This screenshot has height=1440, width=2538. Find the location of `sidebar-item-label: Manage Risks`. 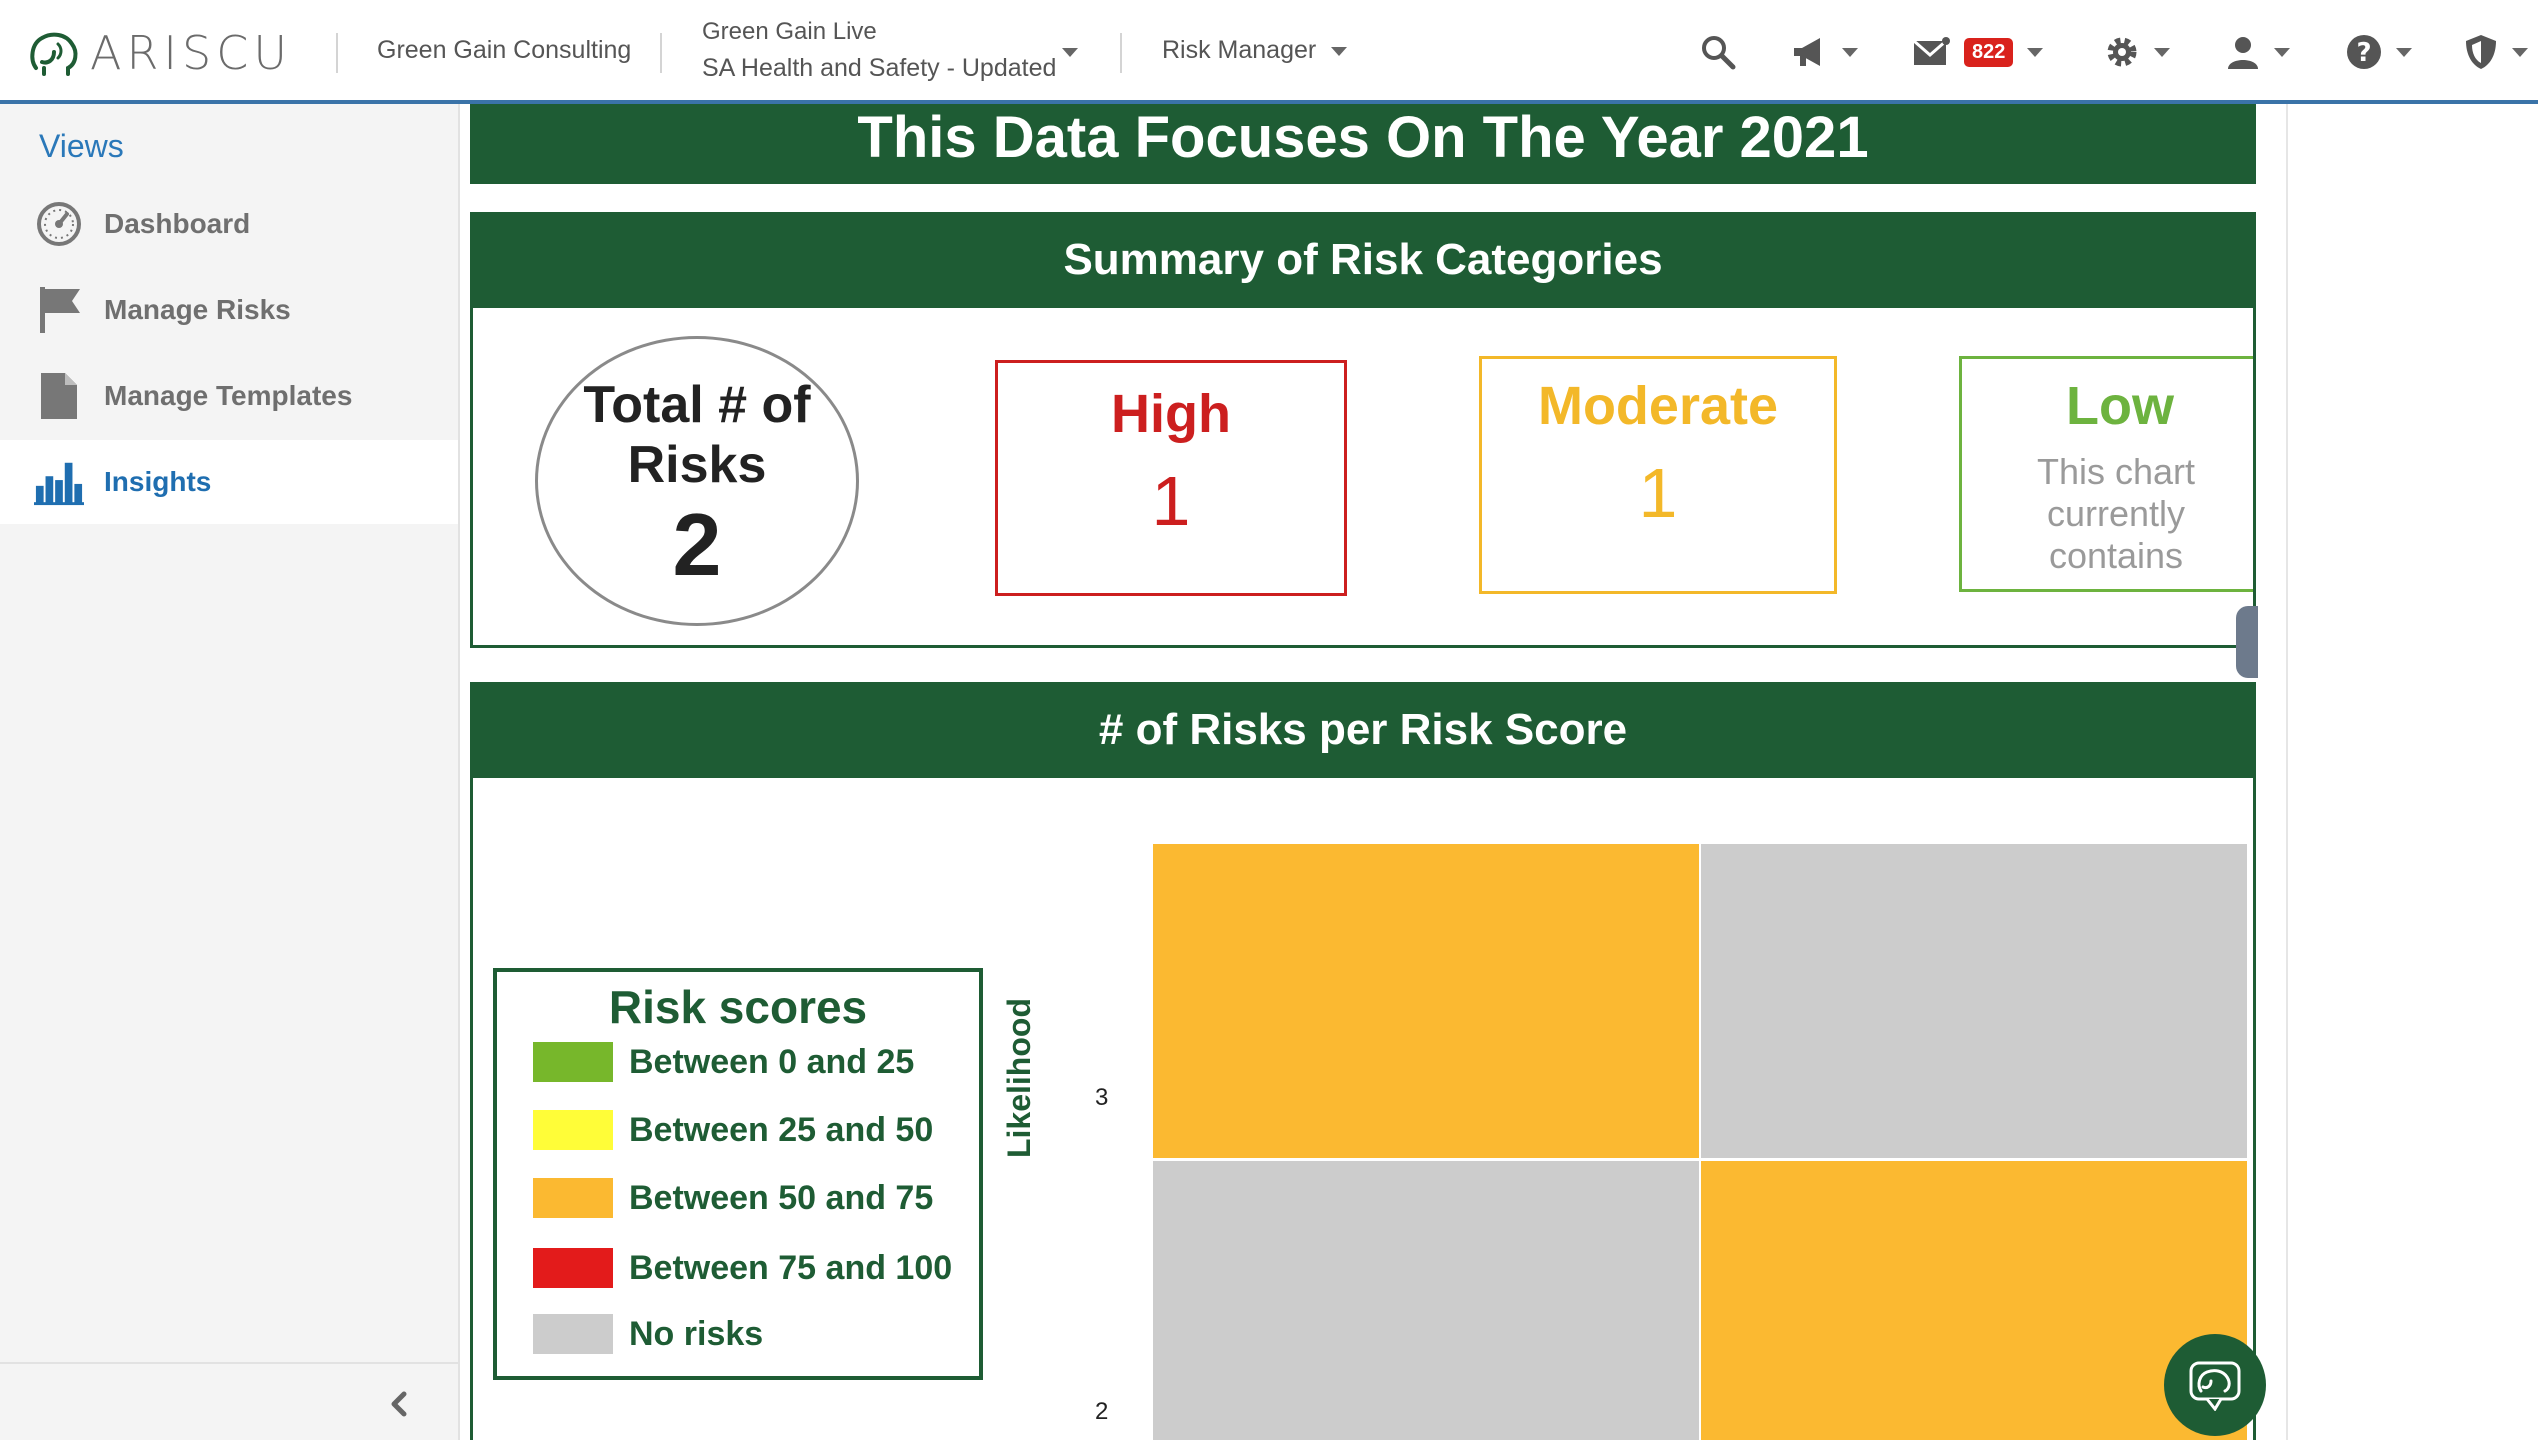

sidebar-item-label: Manage Risks is located at coordinates (197, 309).